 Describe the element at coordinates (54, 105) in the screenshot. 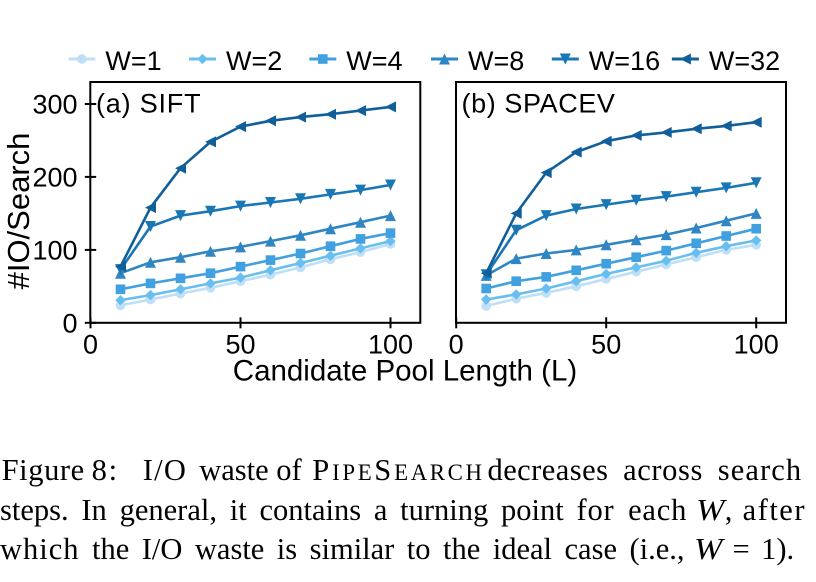

I see `svg-text: 300` at that location.